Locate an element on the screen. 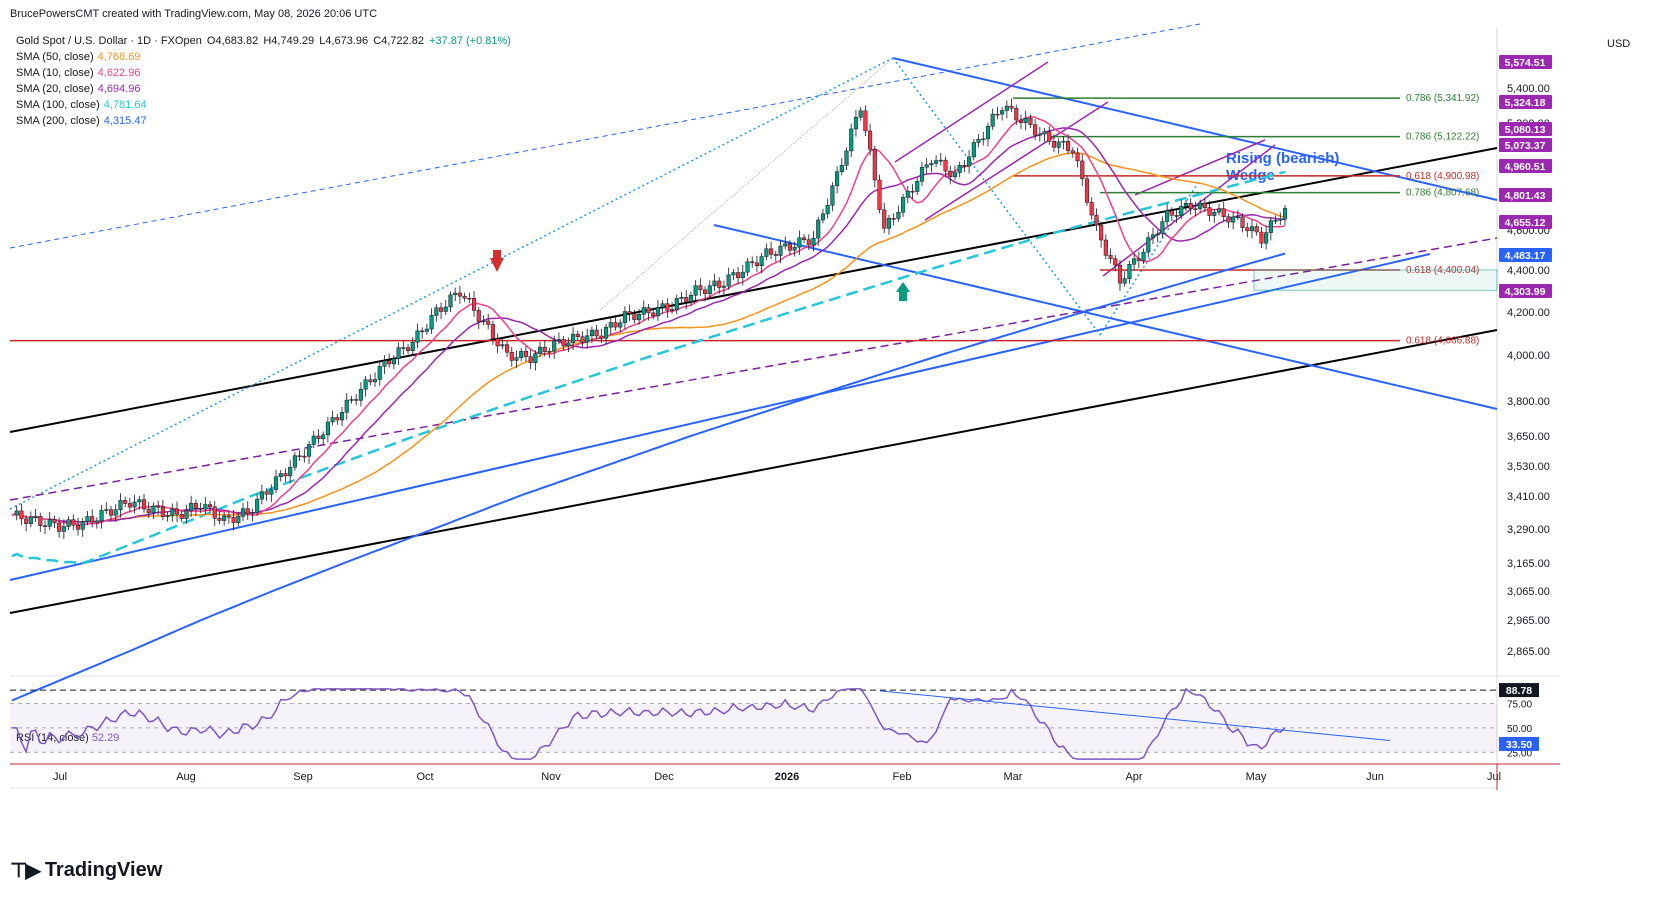 The image size is (1669, 900). rsi-value: 52.29 is located at coordinates (105, 738).